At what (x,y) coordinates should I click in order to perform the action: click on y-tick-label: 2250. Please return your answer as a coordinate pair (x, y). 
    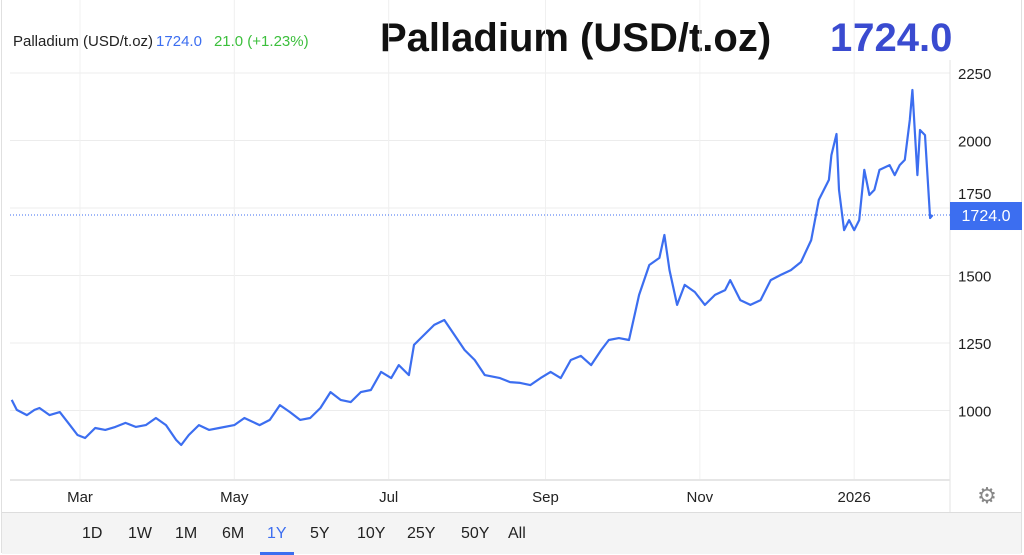
    Looking at the image, I should click on (974, 74).